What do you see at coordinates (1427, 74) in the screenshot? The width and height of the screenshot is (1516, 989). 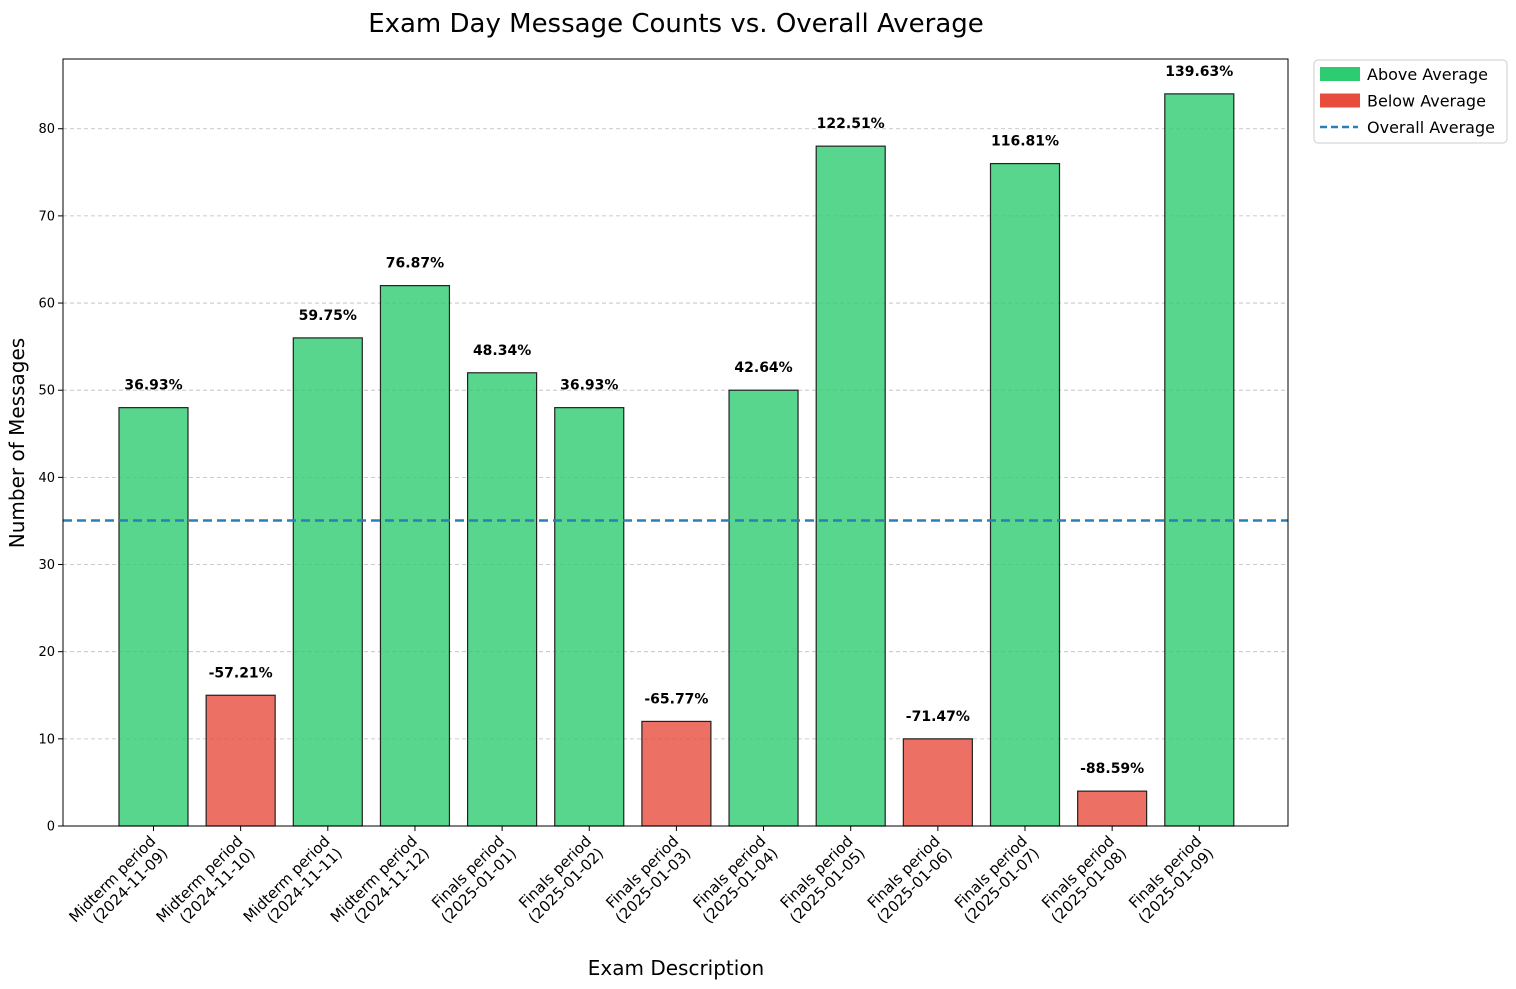 I see `legend-label: Above Average` at bounding box center [1427, 74].